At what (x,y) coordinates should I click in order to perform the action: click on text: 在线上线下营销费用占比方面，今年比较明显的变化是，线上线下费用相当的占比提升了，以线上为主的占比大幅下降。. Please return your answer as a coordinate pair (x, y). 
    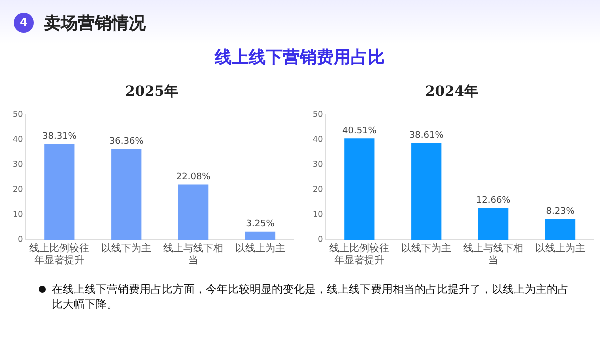
    Looking at the image, I should click on (310, 297).